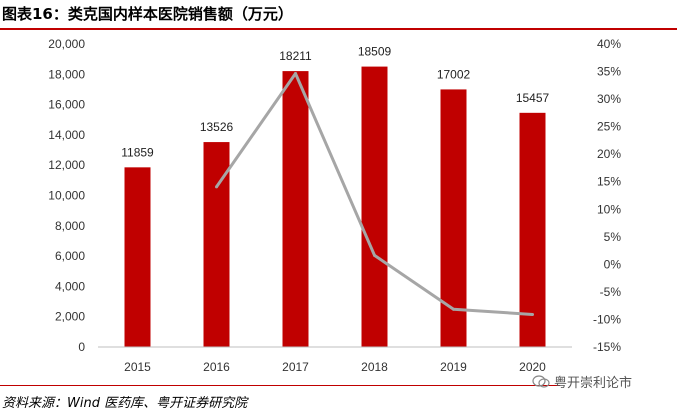 Image resolution: width=677 pixels, height=417 pixels. What do you see at coordinates (280, 385) in the screenshot?
I see `bottom-rule` at bounding box center [280, 385].